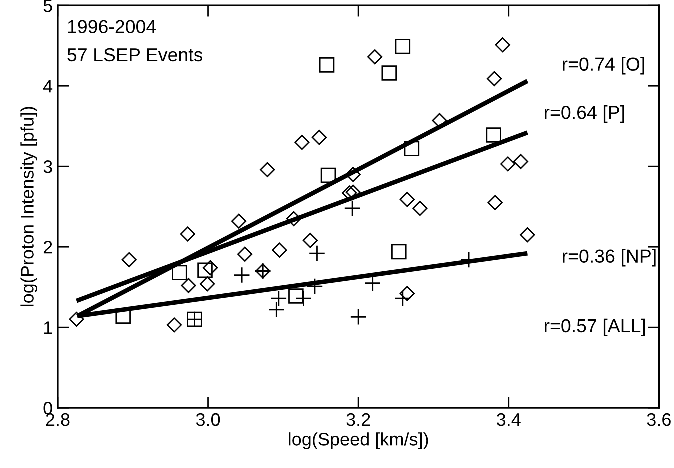 This screenshot has width=674, height=468. Describe the element at coordinates (58, 419) in the screenshot. I see `x-tick-label: 2.8` at that location.